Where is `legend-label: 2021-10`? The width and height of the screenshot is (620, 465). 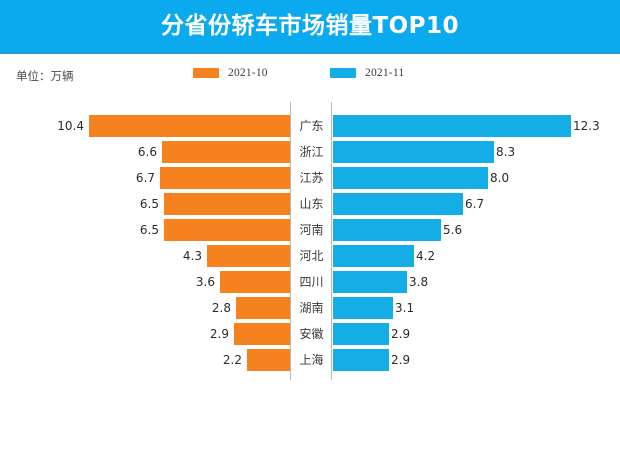 legend-label: 2021-10 is located at coordinates (248, 73).